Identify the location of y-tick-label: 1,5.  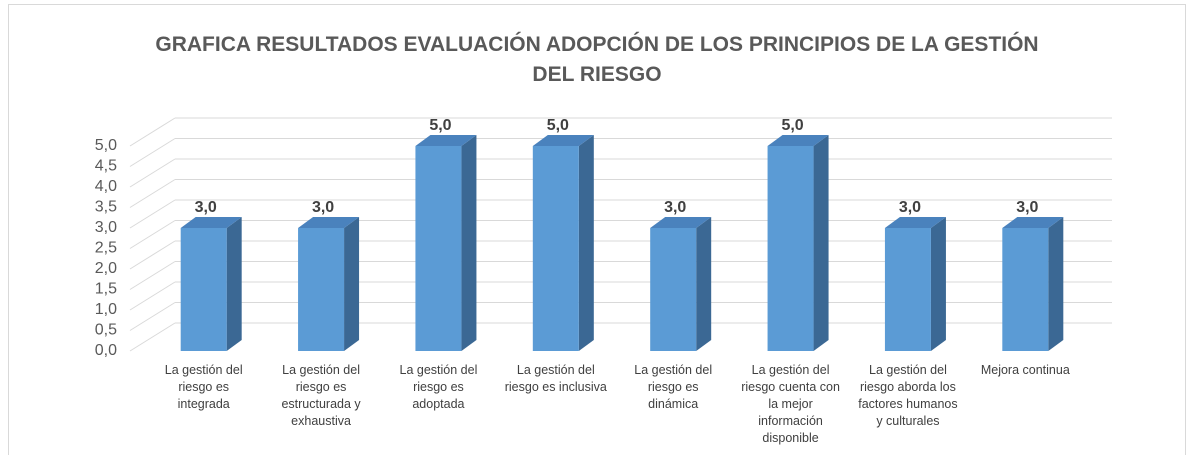
(106, 289).